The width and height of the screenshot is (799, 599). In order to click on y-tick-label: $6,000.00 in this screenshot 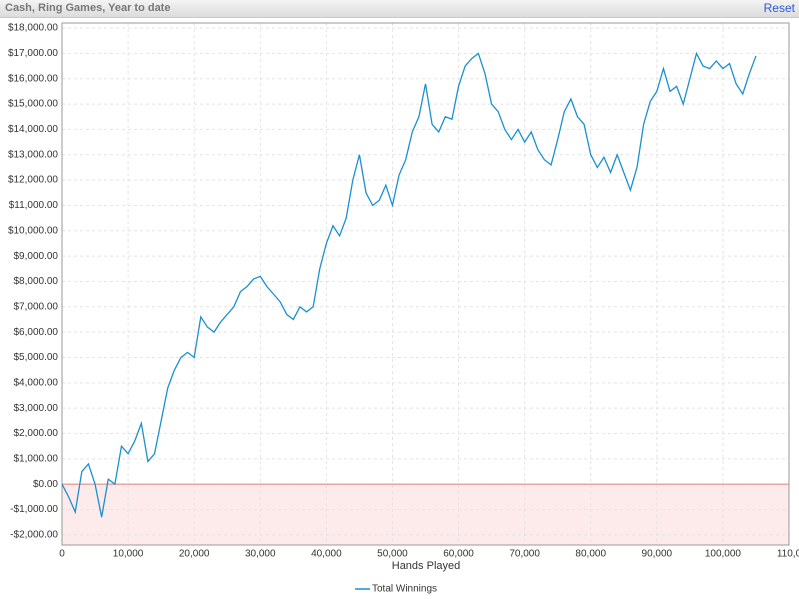, I will do `click(36, 332)`.